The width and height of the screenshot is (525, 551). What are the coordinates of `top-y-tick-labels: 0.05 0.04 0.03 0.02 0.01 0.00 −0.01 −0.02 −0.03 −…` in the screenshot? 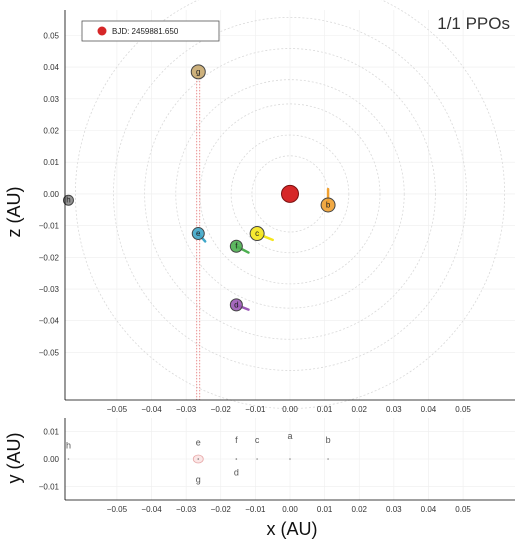 It's located at (49, 194).